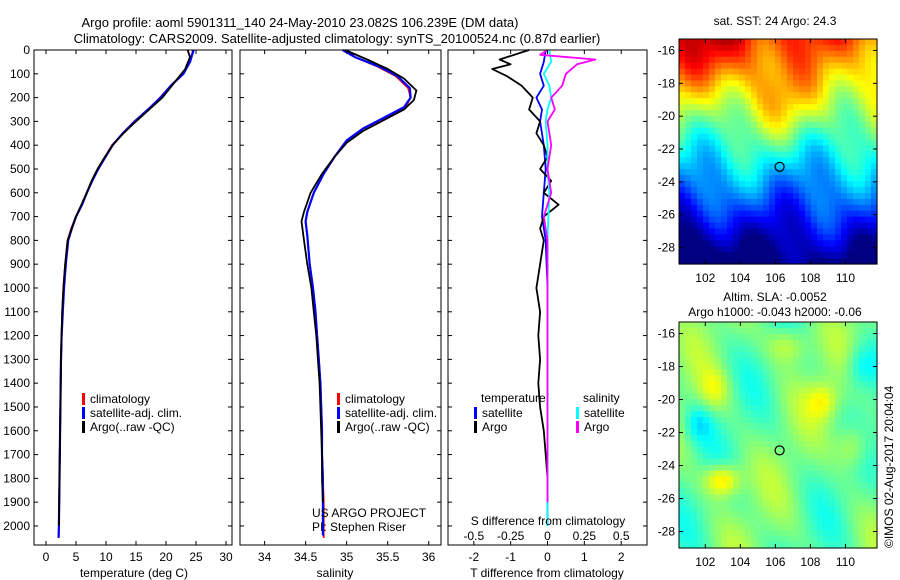 The height and width of the screenshot is (580, 900). Describe the element at coordinates (387, 427) in the screenshot. I see `salinity-legend-label: Argo(..raw -QC)` at that location.